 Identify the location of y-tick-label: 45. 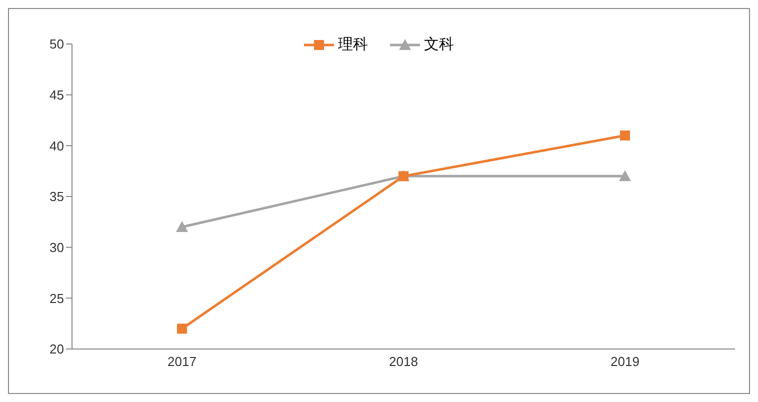
(57, 94).